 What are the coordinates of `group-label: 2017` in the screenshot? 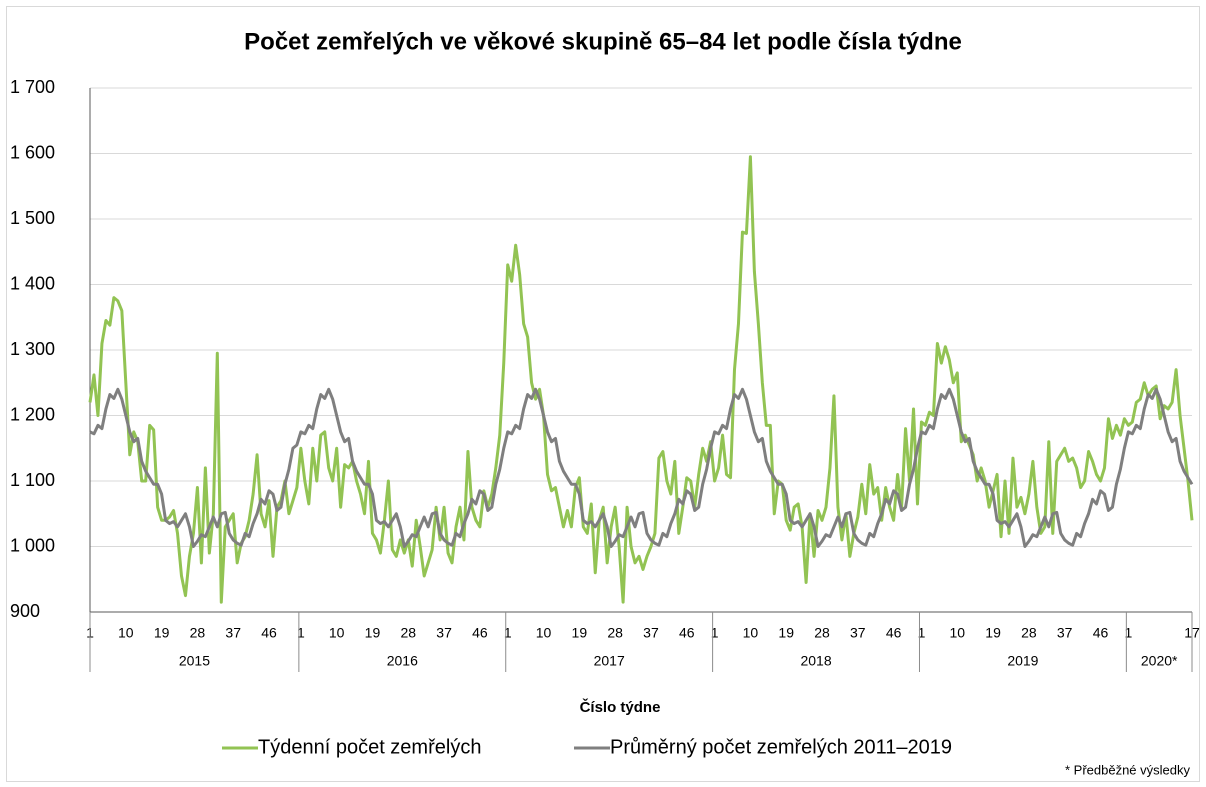 It's located at (609, 661).